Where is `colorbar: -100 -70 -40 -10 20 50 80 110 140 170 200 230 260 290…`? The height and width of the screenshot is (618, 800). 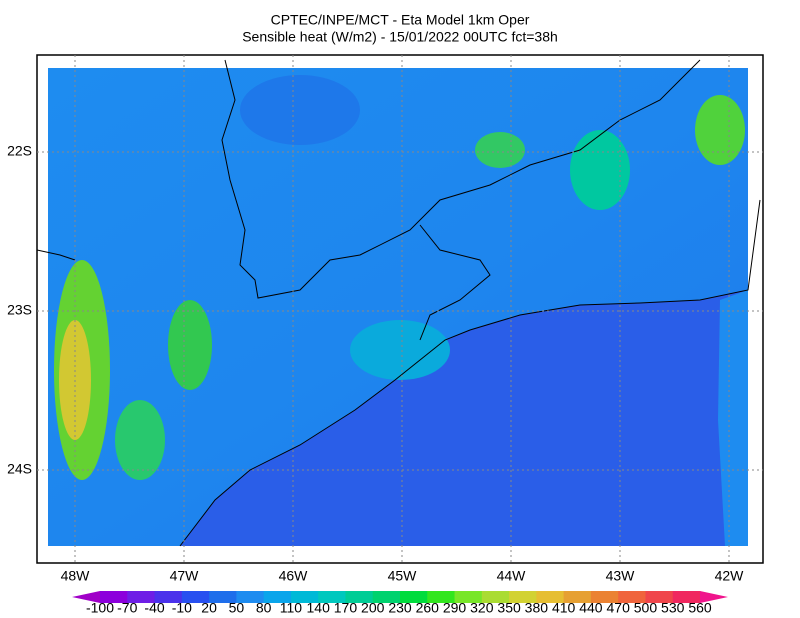 colorbar: -100 -70 -40 -10 20 50 80 110 140 170 200 230 260 290… is located at coordinates (400, 603).